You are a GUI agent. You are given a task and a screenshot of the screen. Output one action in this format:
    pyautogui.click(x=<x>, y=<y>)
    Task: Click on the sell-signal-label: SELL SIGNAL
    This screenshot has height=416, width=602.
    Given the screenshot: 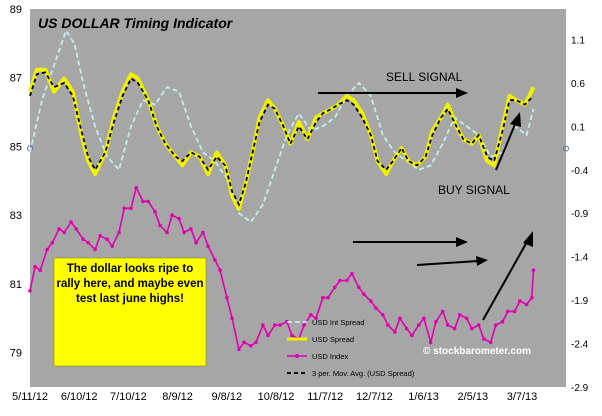 What is the action you would take?
    pyautogui.click(x=424, y=77)
    